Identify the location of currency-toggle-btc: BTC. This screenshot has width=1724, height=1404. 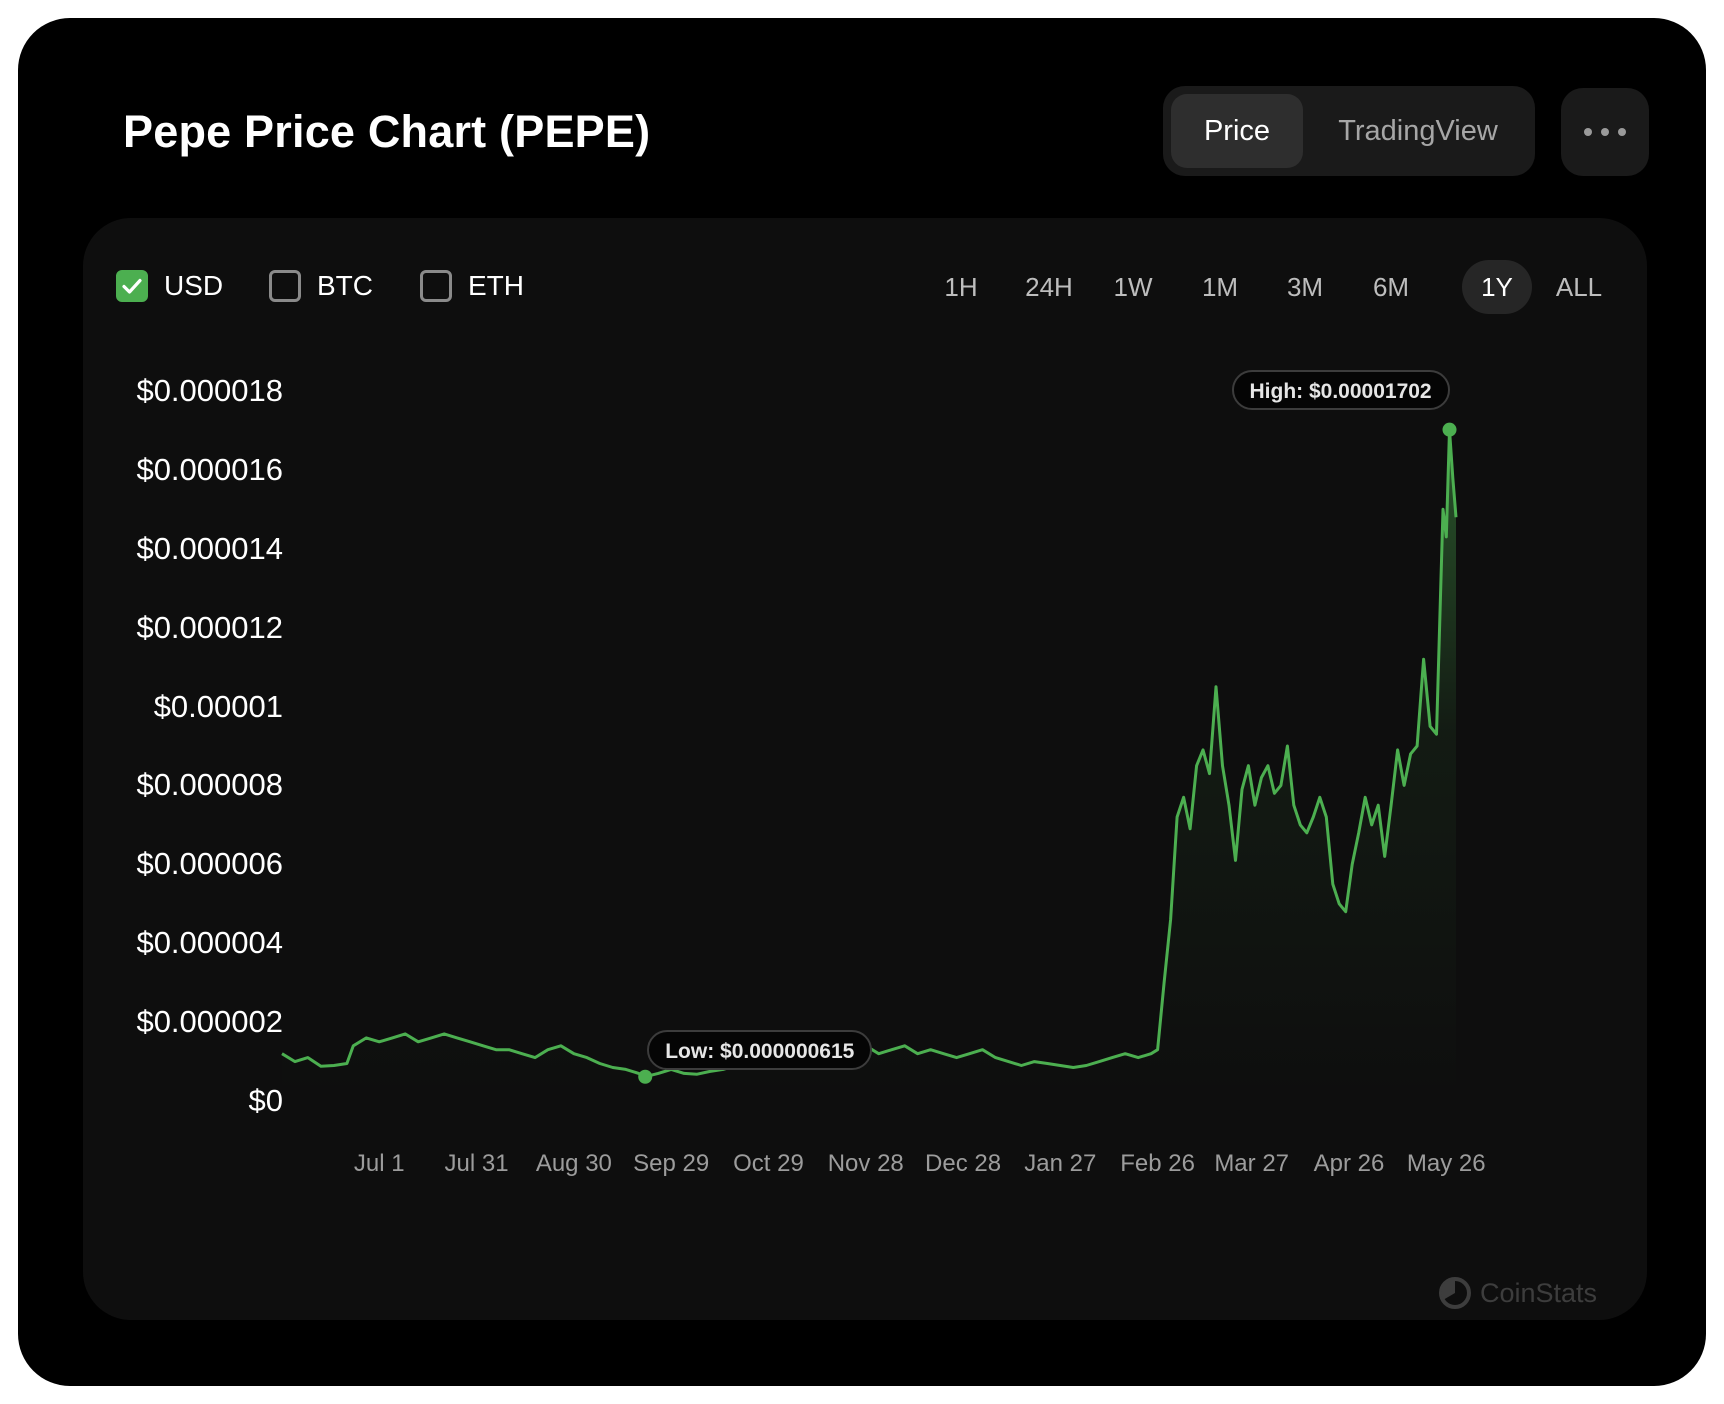
(321, 286).